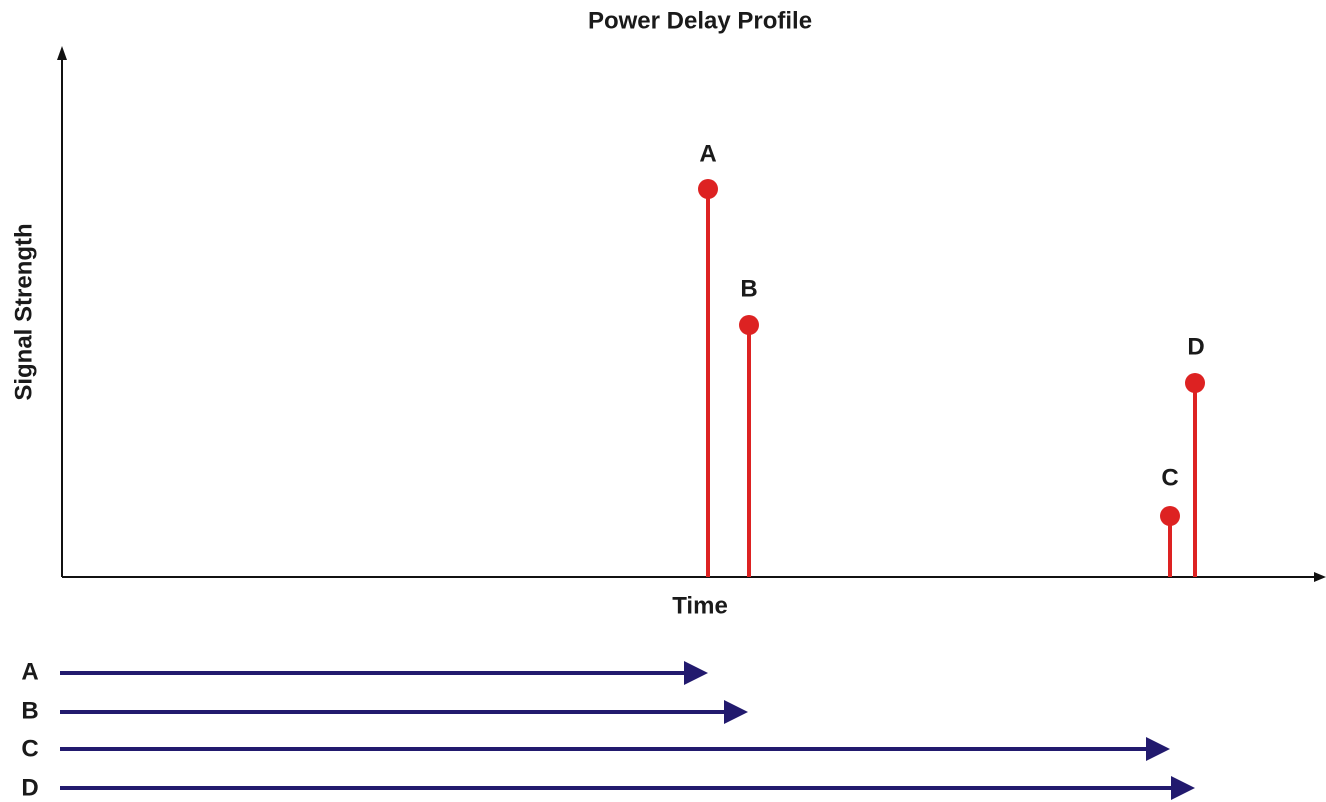 This screenshot has height=802, width=1326. Describe the element at coordinates (1169, 477) in the screenshot. I see `stem-label: C` at that location.